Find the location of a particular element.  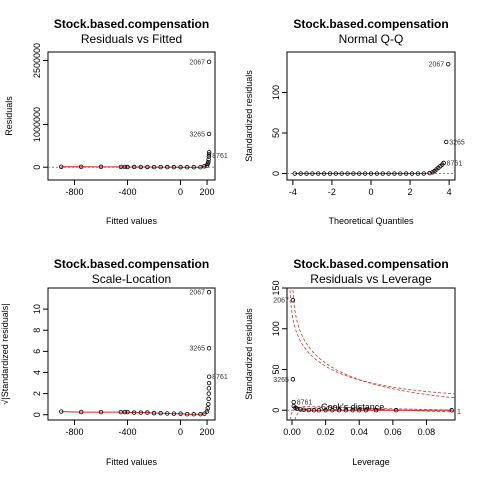

panel-1-x-tick-label: 200 is located at coordinates (207, 192).